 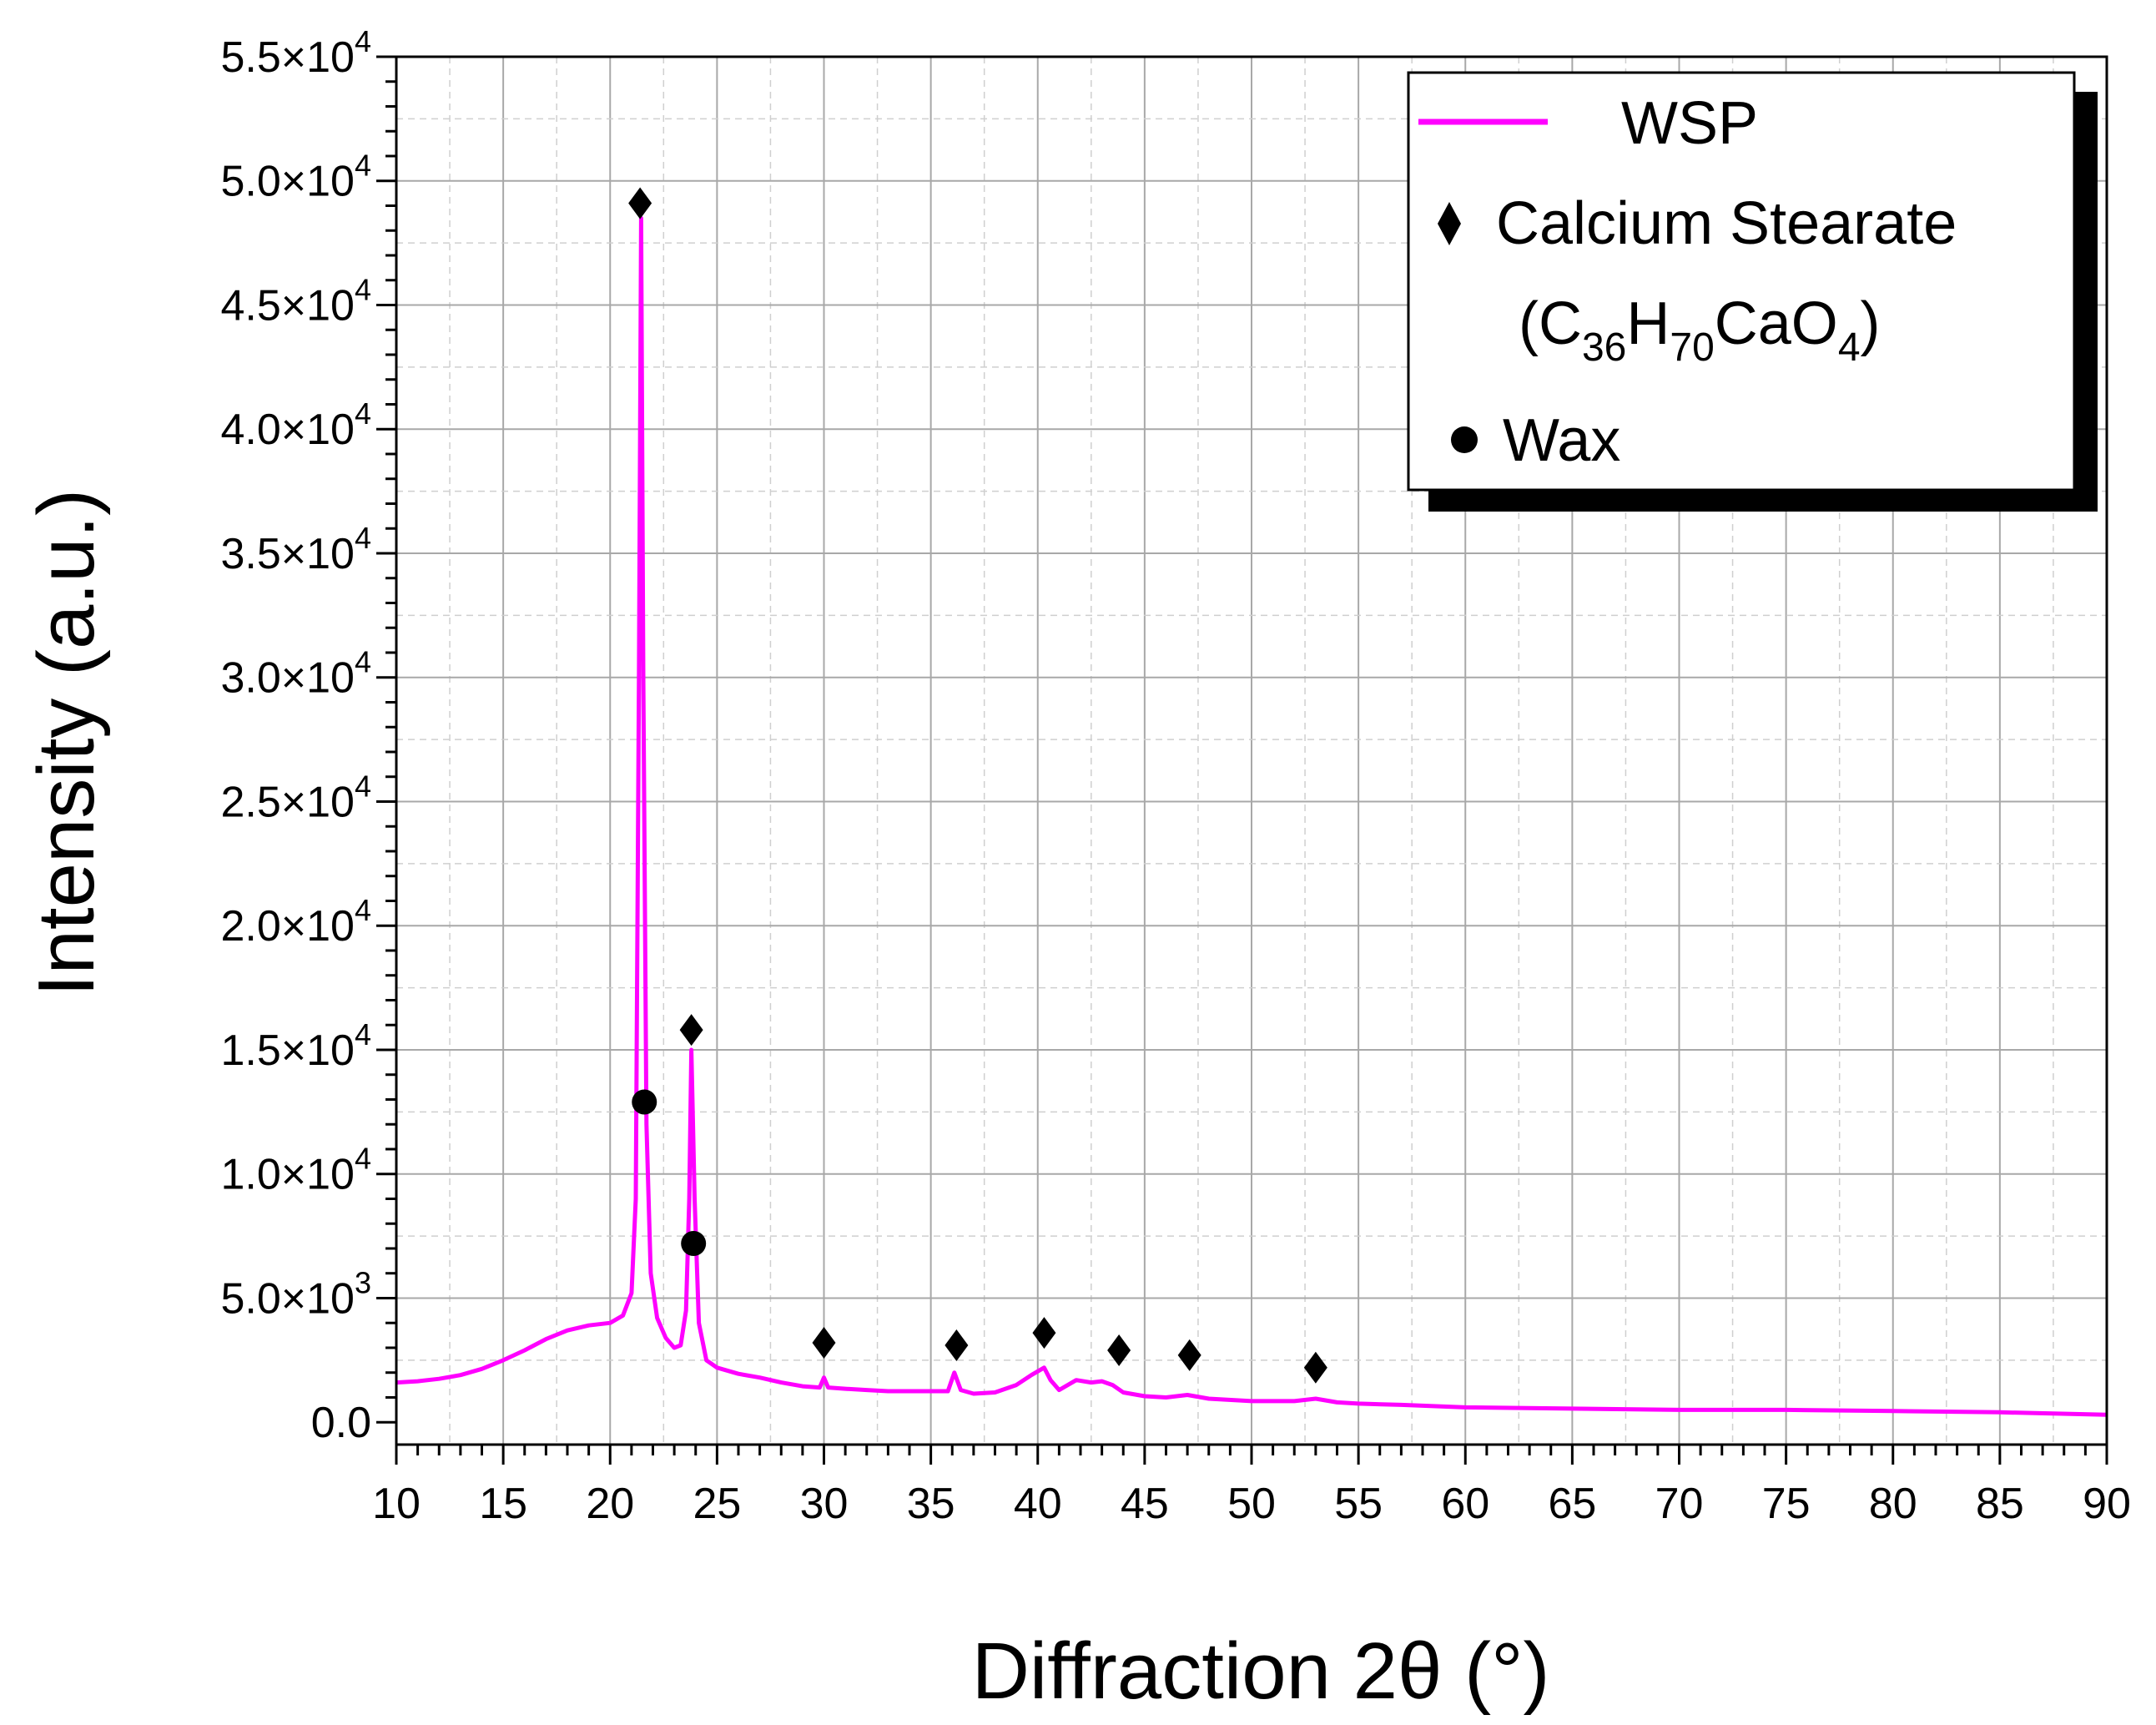 I want to click on x-tick-label: 25, so click(x=717, y=1504).